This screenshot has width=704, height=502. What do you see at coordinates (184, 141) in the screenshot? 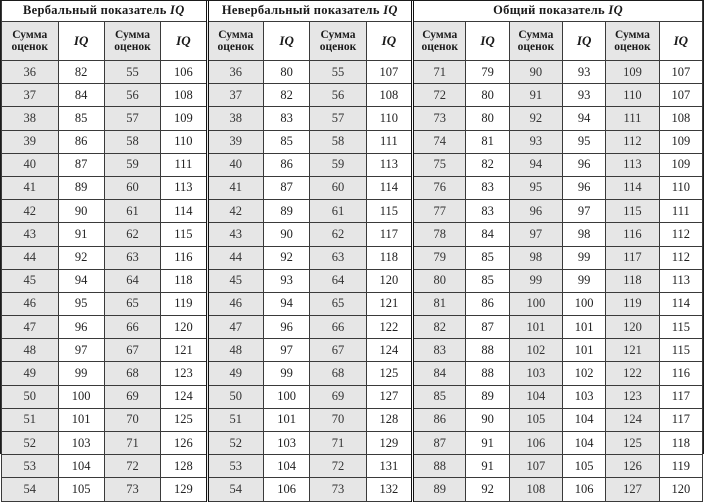
I see `cell-iq: 110` at bounding box center [184, 141].